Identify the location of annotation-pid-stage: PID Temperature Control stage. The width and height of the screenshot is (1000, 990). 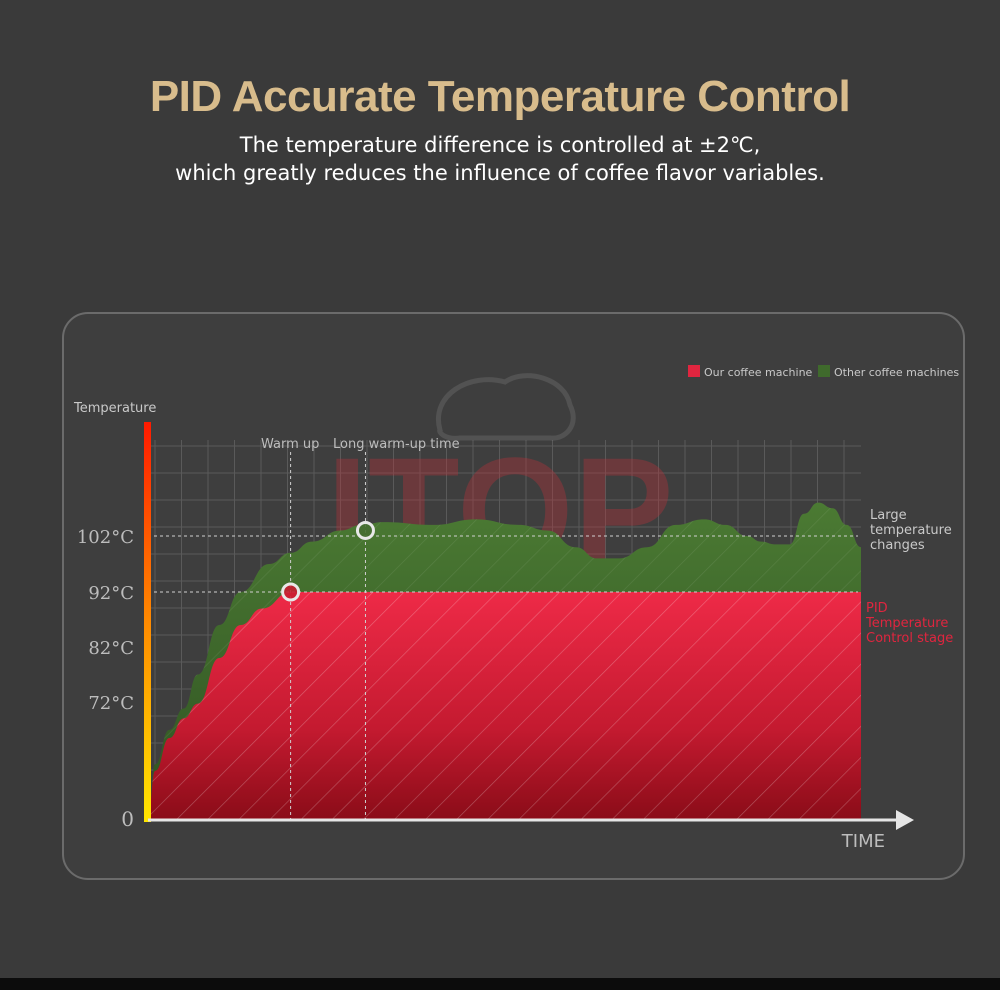
(909, 623).